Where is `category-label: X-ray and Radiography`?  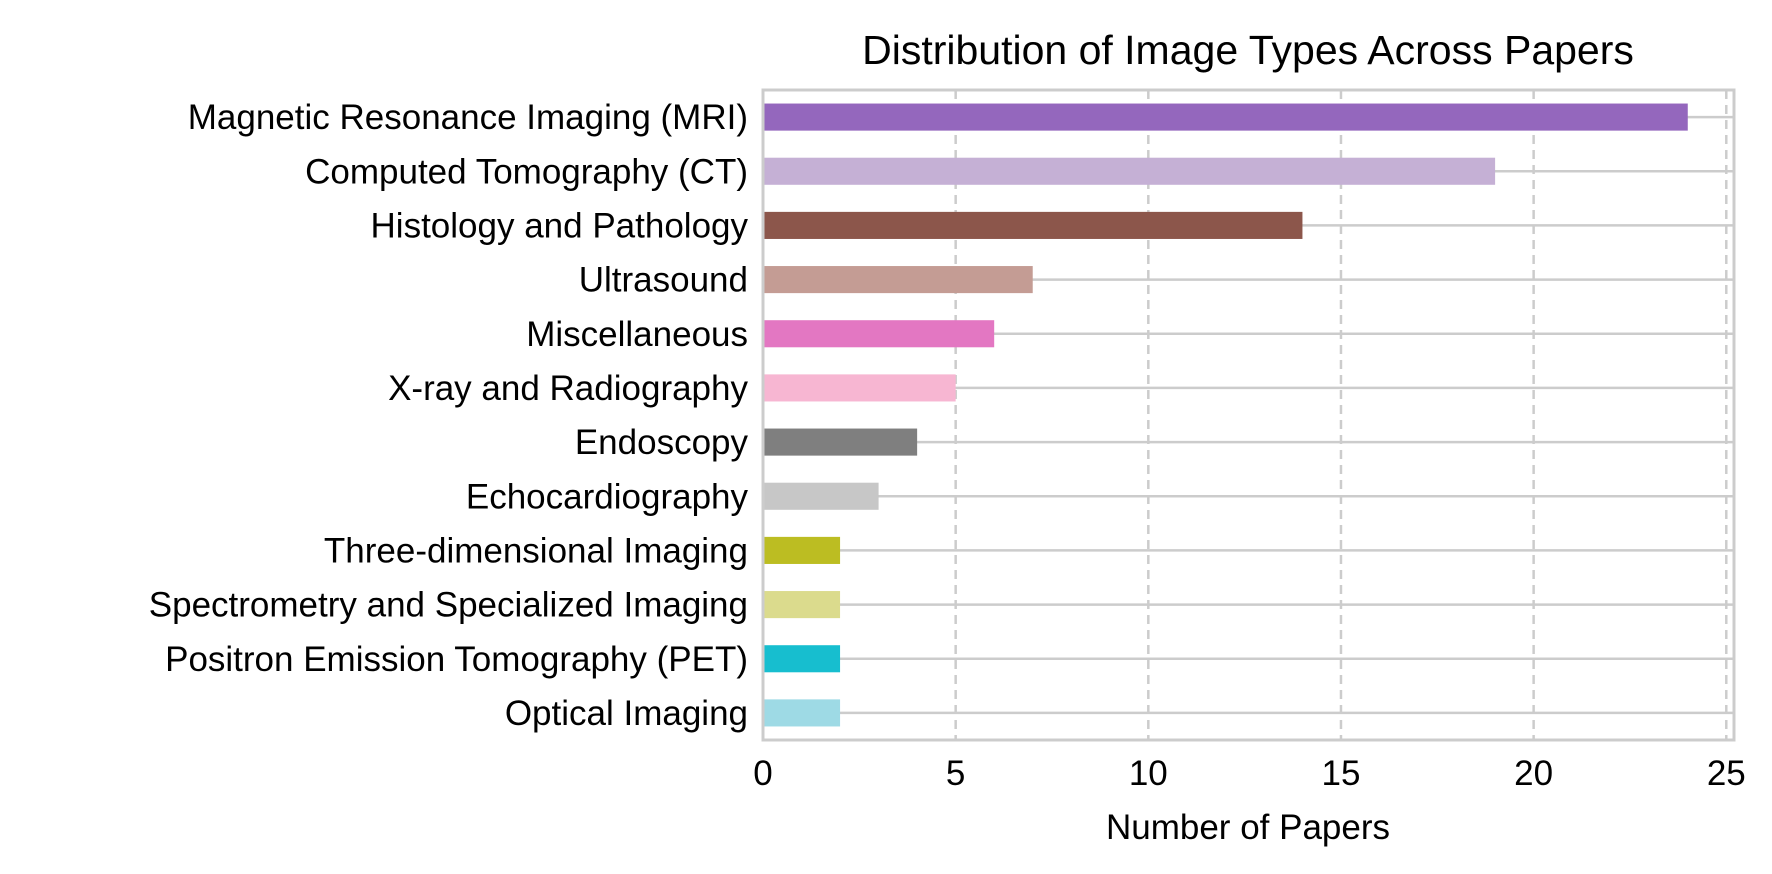 category-label: X-ray and Radiography is located at coordinates (568, 388).